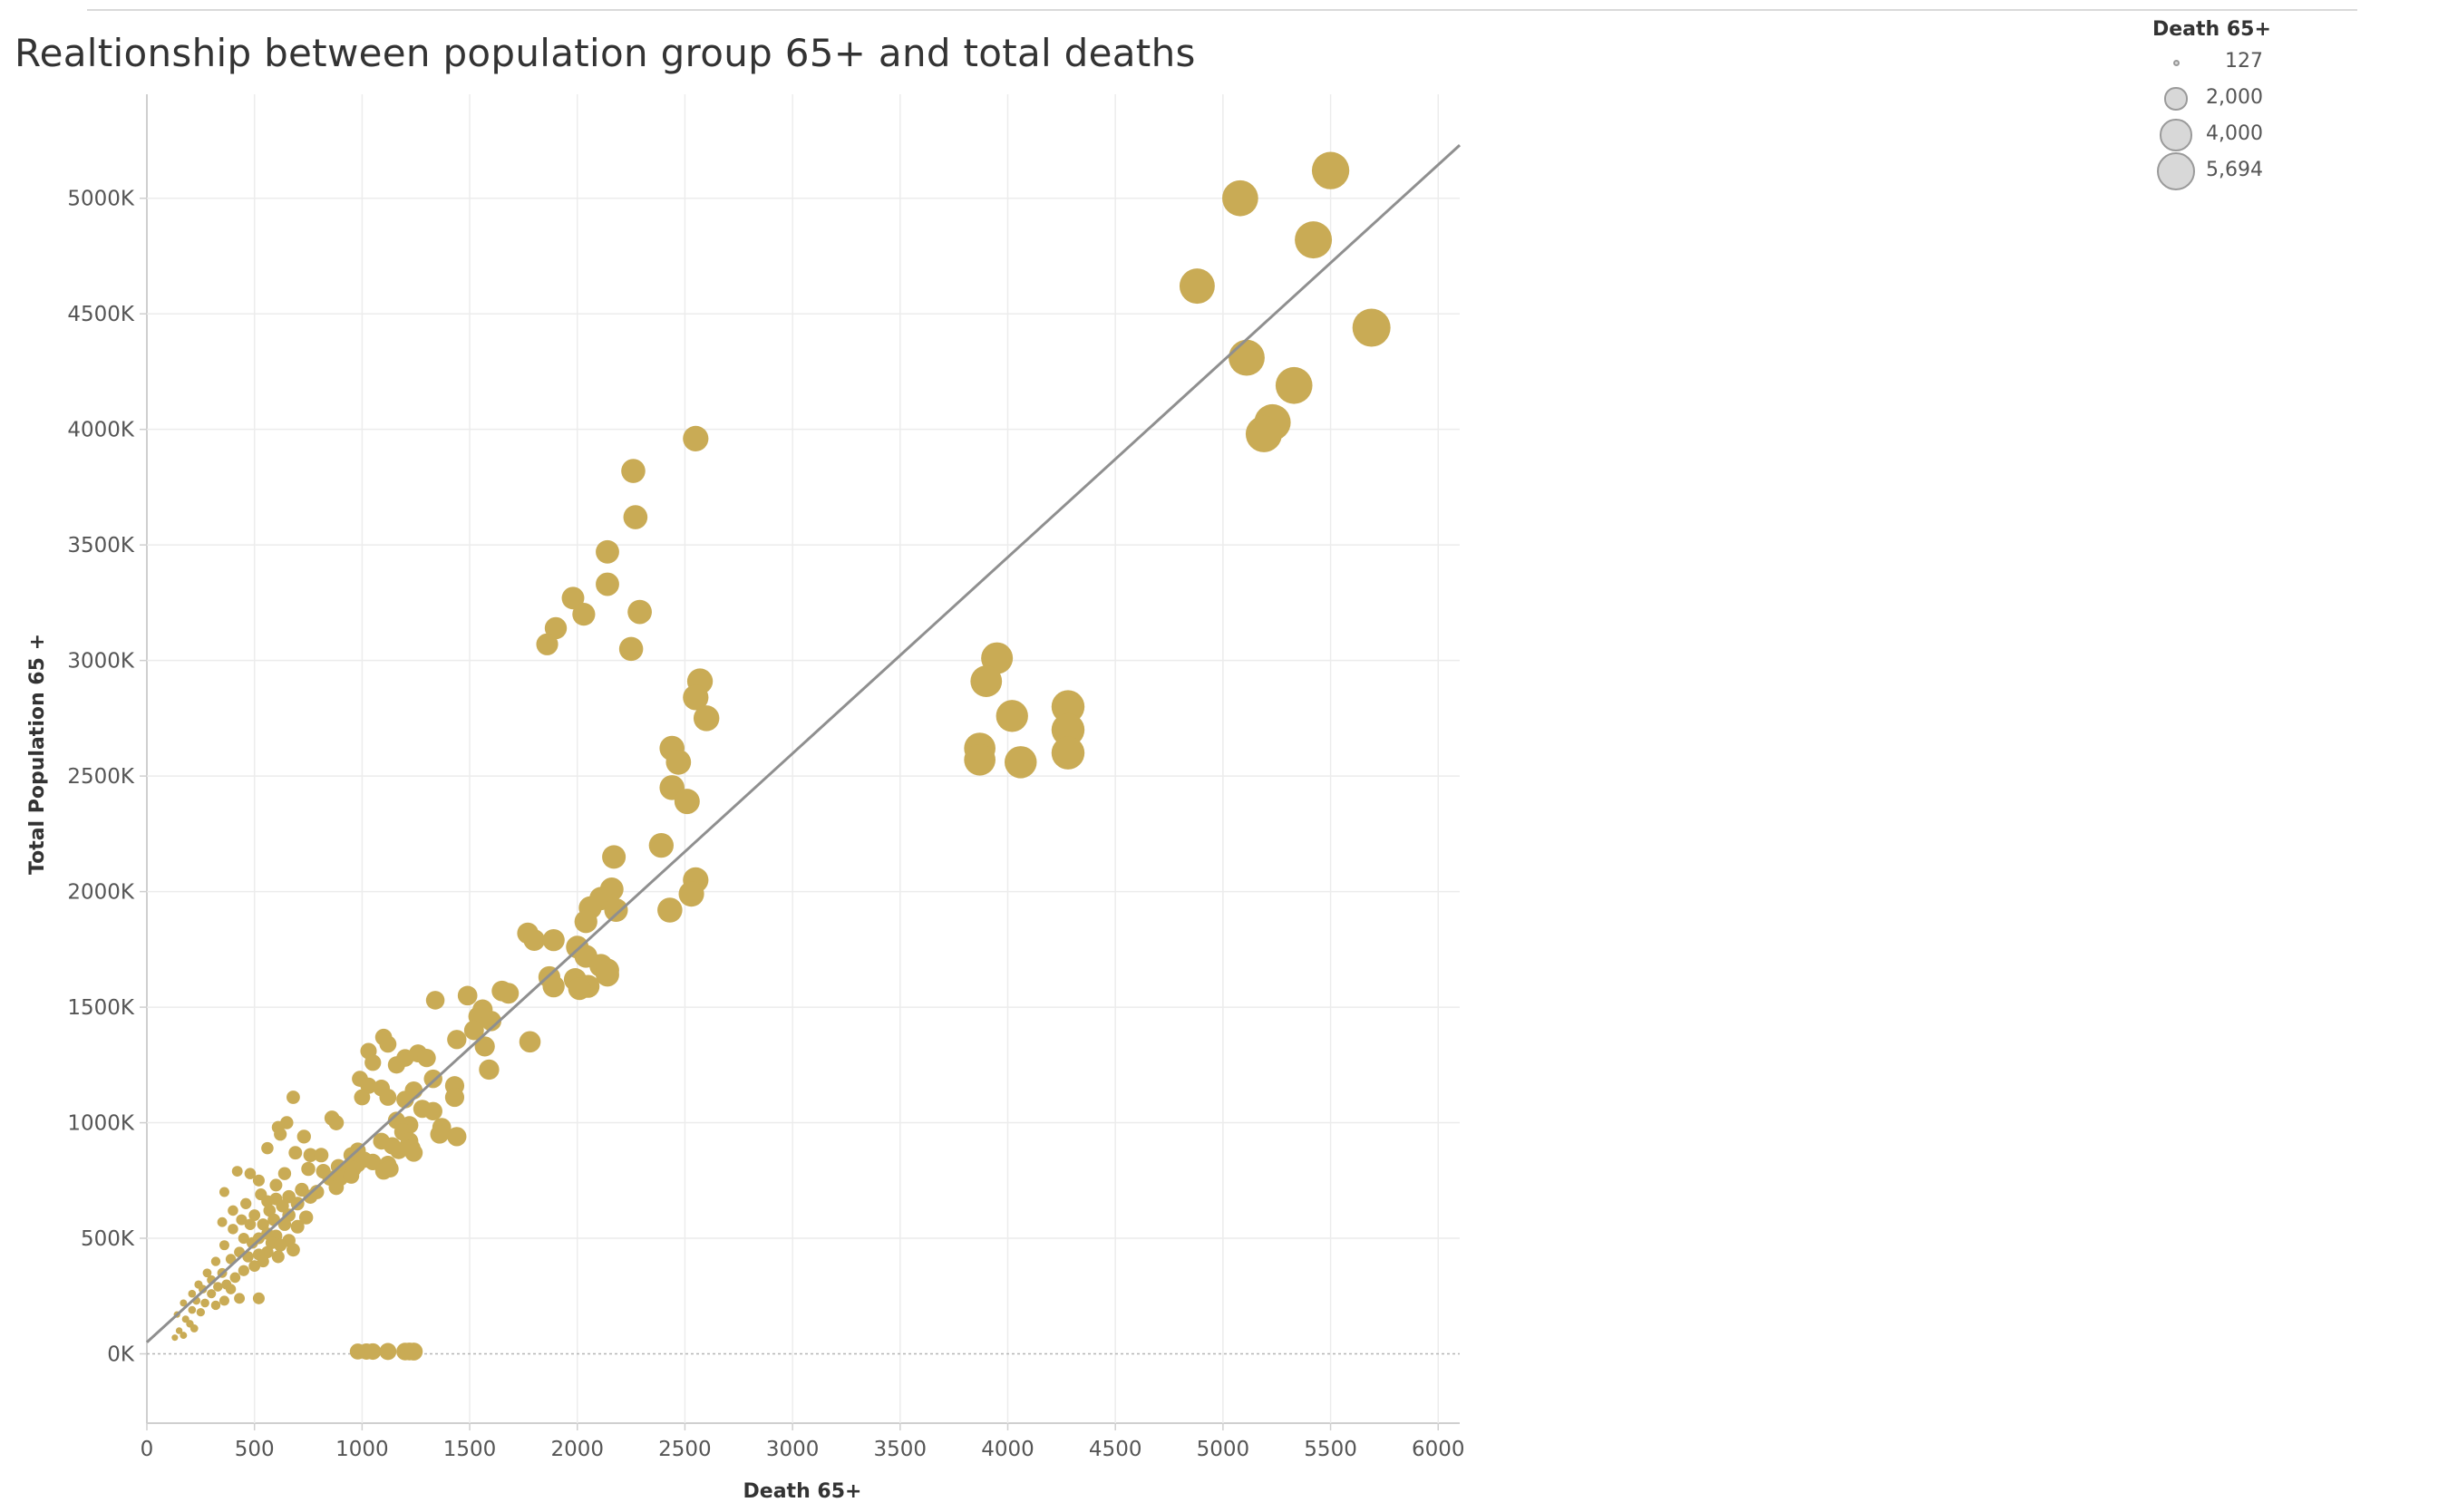 The height and width of the screenshot is (1512, 2438). Describe the element at coordinates (577, 1450) in the screenshot. I see `x-tick-label: 2000` at that location.